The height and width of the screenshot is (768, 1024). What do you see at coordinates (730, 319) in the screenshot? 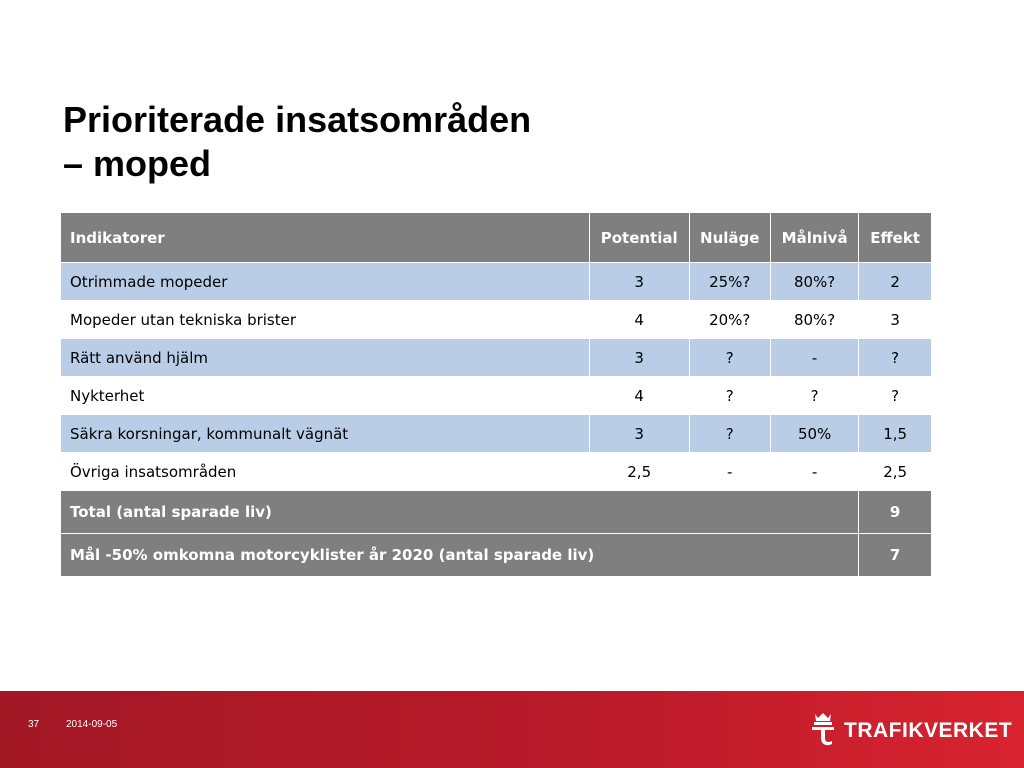
I see `cell-current: 20%?` at bounding box center [730, 319].